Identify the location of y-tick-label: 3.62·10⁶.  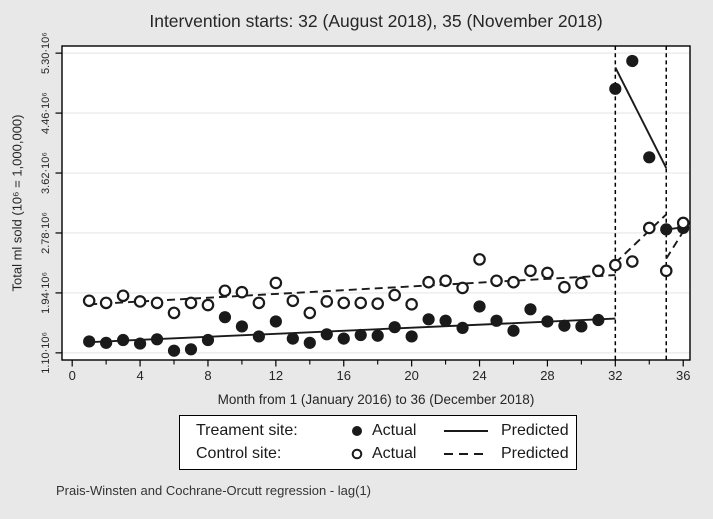
(46, 173).